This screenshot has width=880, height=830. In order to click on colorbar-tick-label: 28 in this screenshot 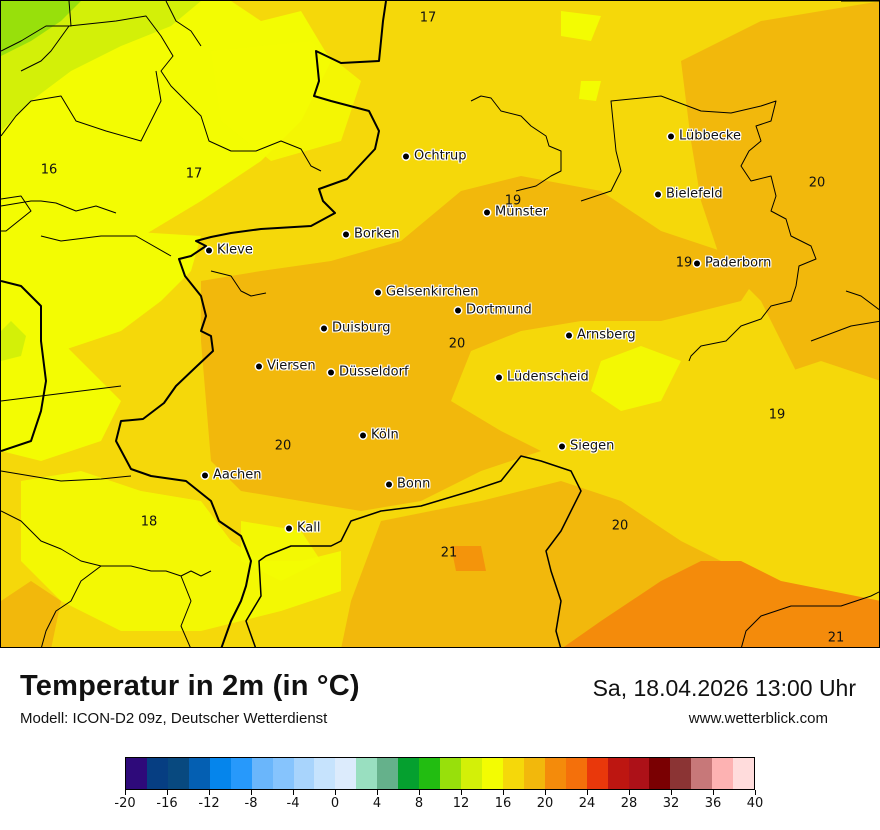, I will do `click(629, 803)`.